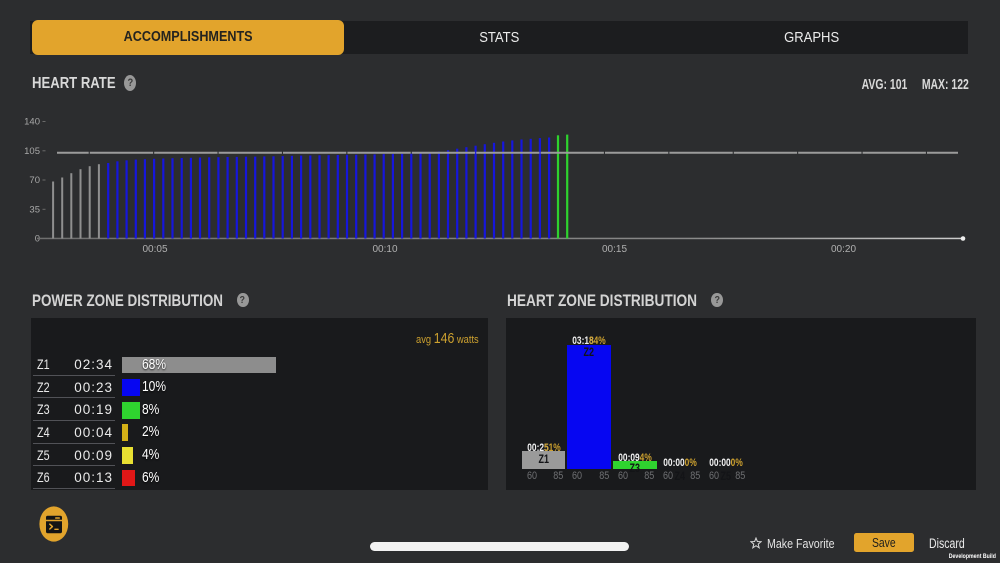 The image size is (1000, 563). I want to click on svg-text: 00:20, so click(843, 249).